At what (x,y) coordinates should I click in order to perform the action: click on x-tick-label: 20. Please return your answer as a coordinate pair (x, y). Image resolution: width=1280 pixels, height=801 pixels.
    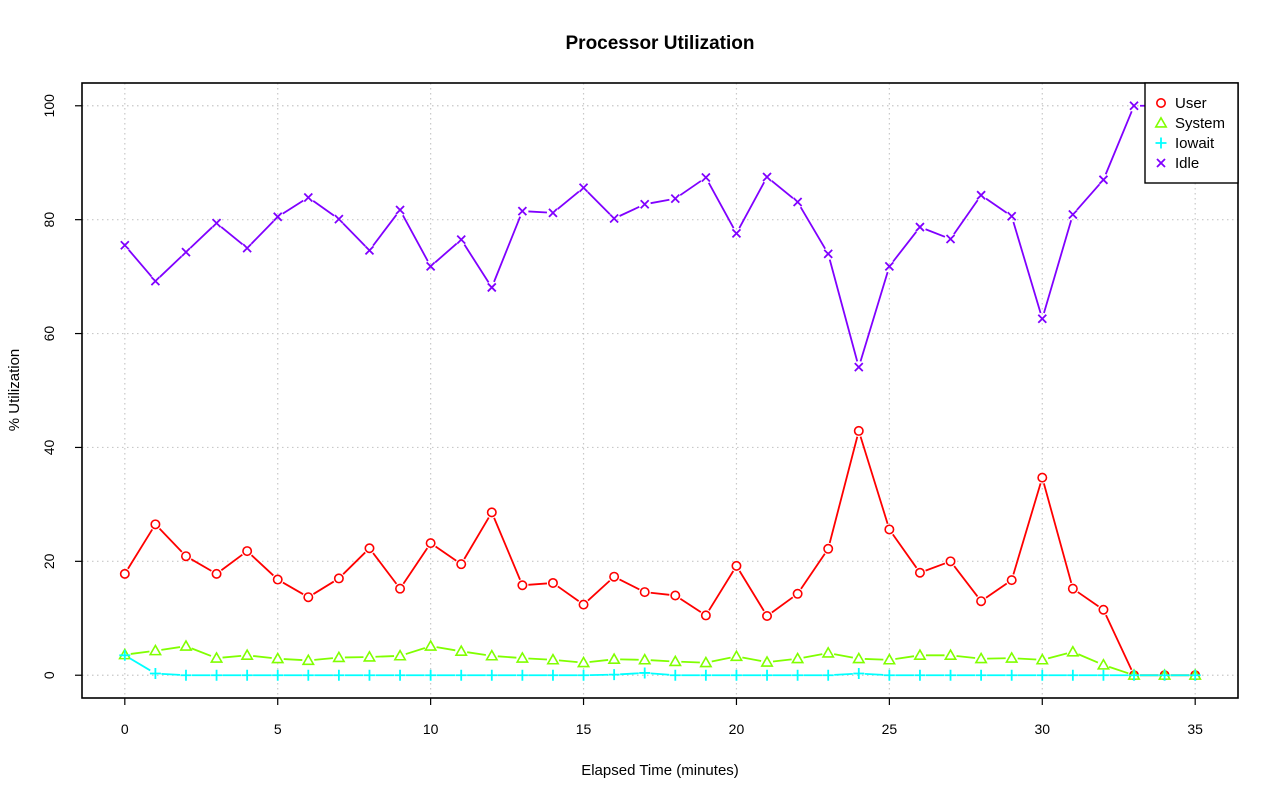
    Looking at the image, I should click on (737, 729).